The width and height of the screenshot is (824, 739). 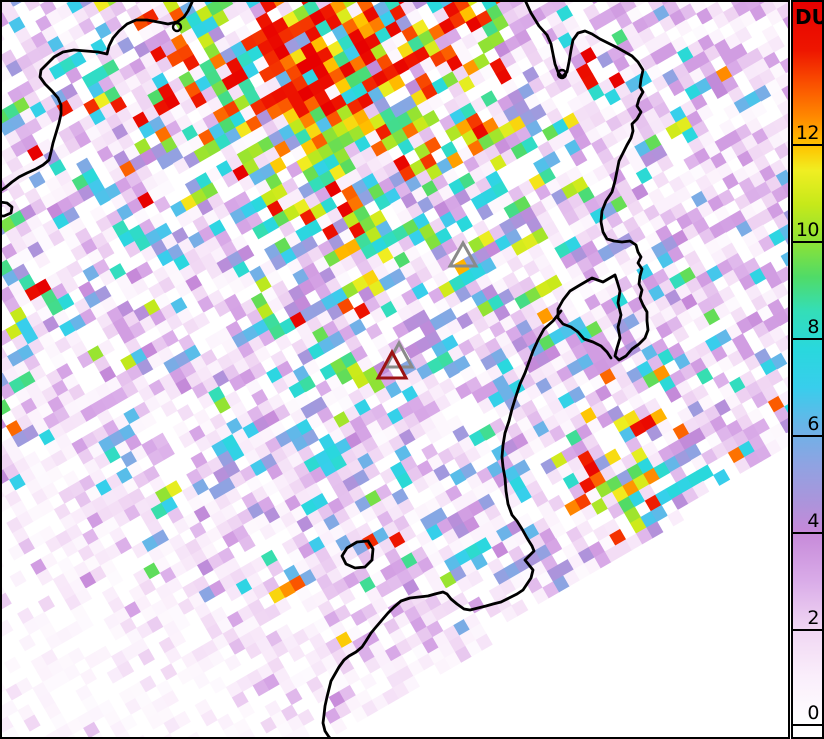 What do you see at coordinates (562, 74) in the screenshot?
I see `coast-knot-east` at bounding box center [562, 74].